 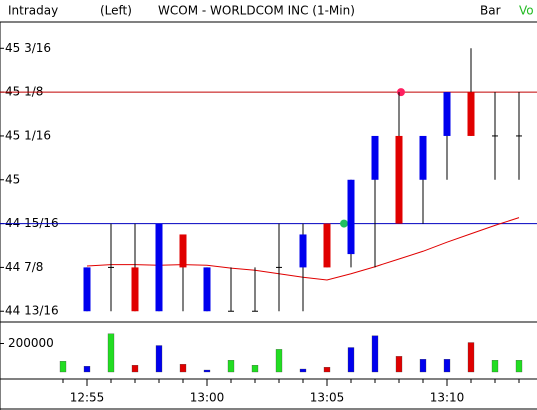 I want to click on y-tick-label: 45 1/16, so click(x=28, y=135).